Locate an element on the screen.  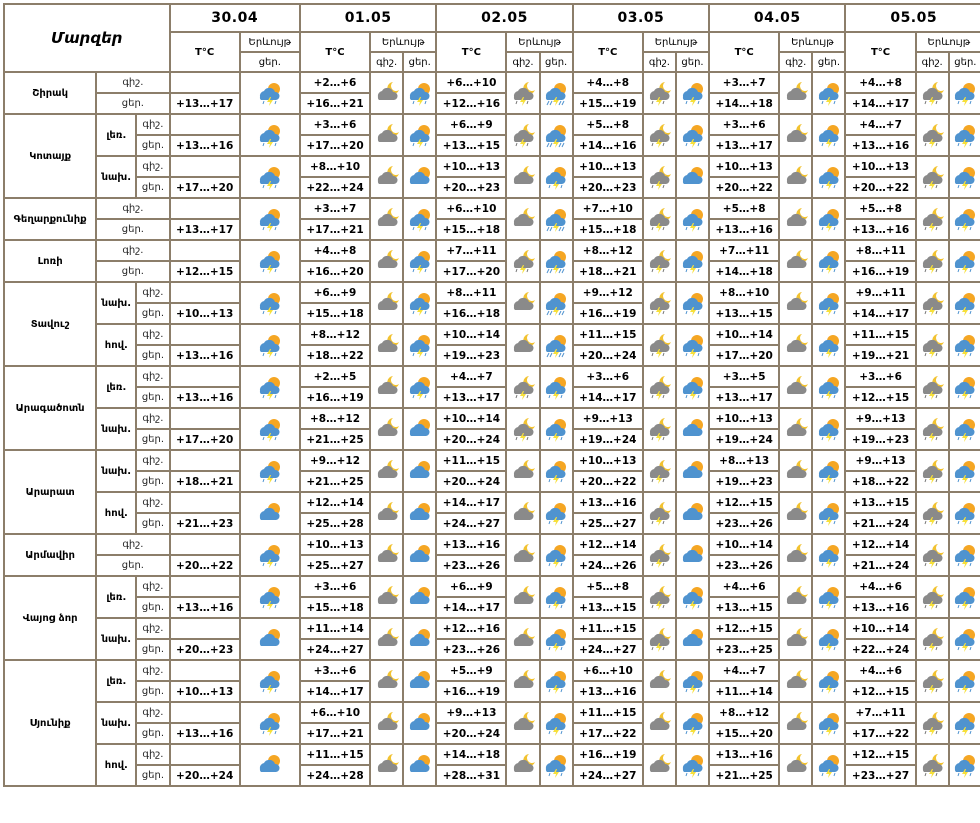
page-title: Մարզեր is located at coordinates (87, 38).